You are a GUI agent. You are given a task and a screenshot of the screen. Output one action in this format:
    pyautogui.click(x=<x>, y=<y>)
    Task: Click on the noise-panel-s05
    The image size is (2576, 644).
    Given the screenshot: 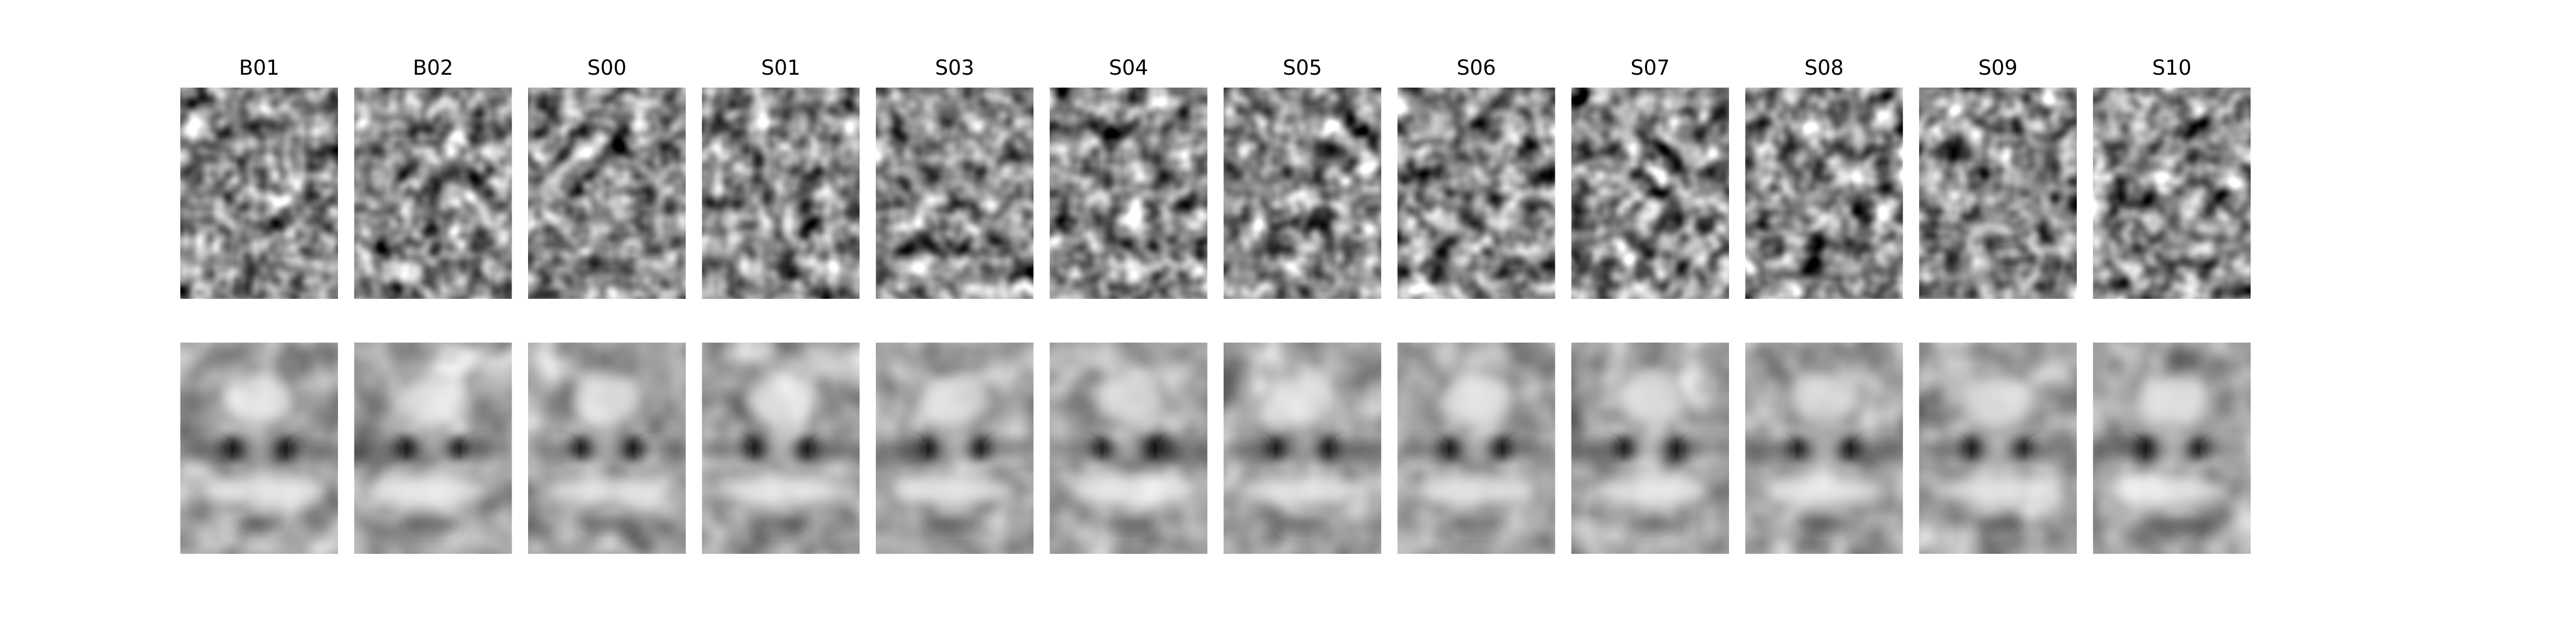 What is the action you would take?
    pyautogui.click(x=1302, y=193)
    